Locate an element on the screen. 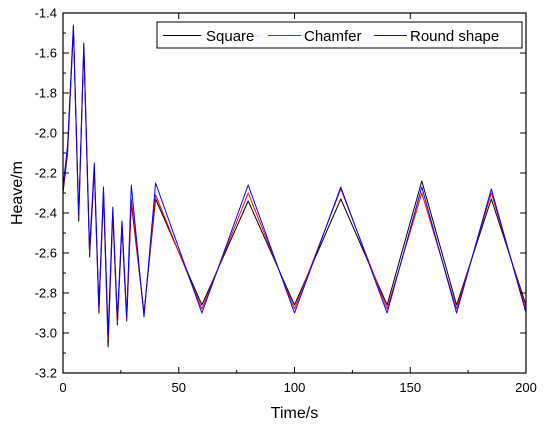  y-tick-label: -3.2 is located at coordinates (46, 373).